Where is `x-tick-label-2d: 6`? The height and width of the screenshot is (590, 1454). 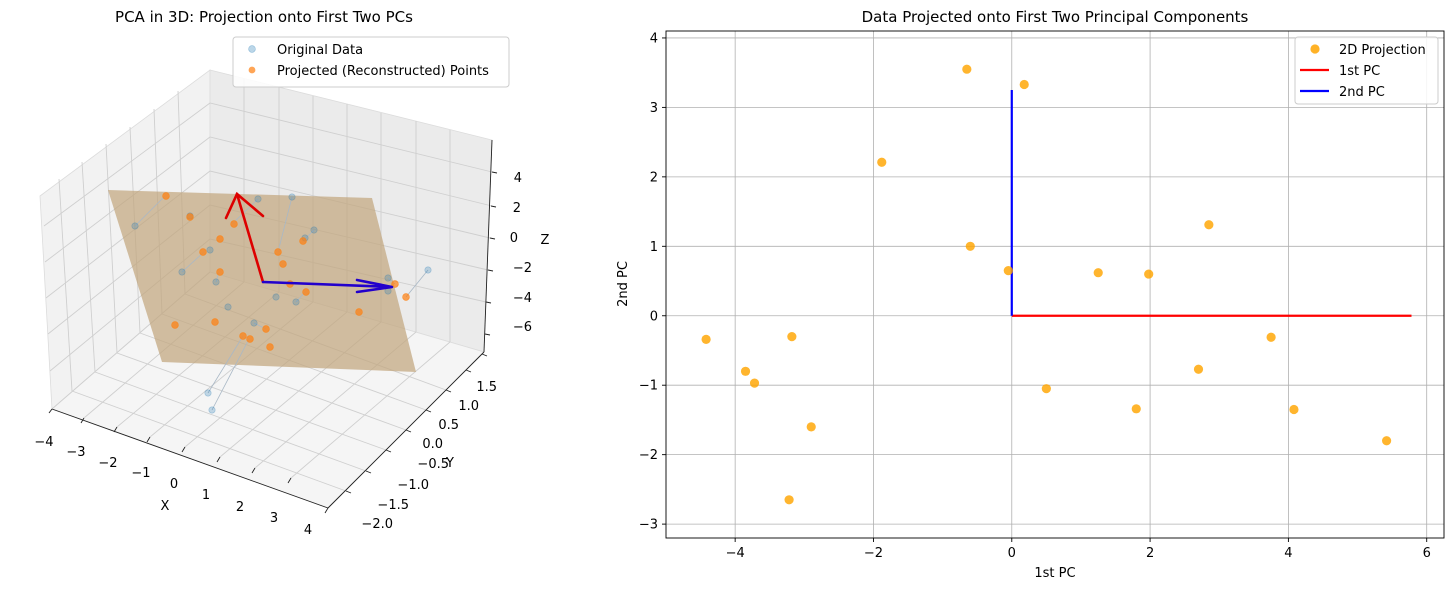
x-tick-label-2d: 6 is located at coordinates (1427, 553).